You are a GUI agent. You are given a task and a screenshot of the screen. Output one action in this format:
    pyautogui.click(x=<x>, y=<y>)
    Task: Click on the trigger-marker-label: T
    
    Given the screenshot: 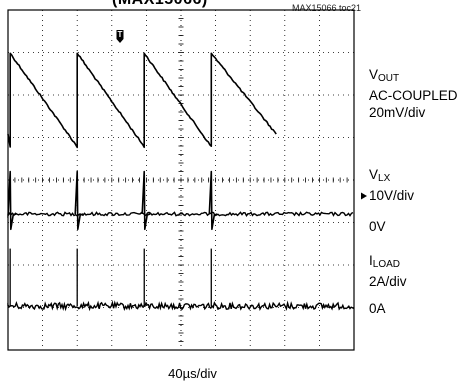 What is the action you would take?
    pyautogui.click(x=120, y=34)
    